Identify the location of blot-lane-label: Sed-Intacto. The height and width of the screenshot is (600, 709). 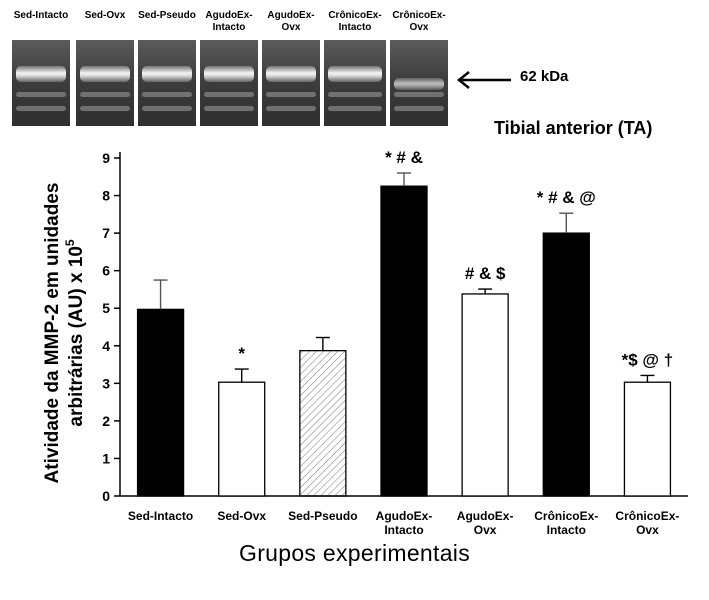
(41, 15).